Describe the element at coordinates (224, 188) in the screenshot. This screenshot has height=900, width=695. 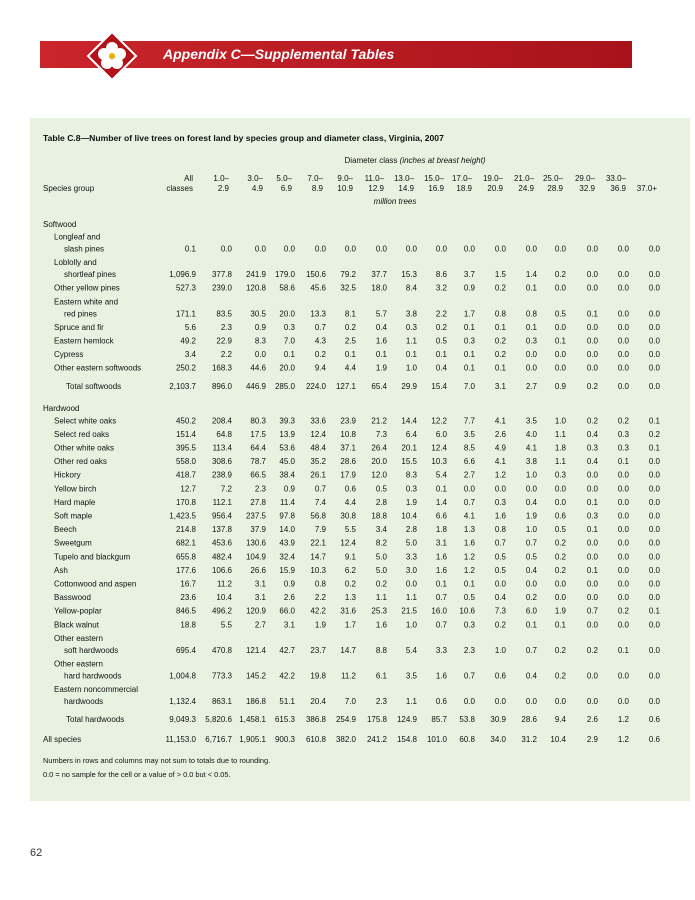
I see `column-header: 2.9` at that location.